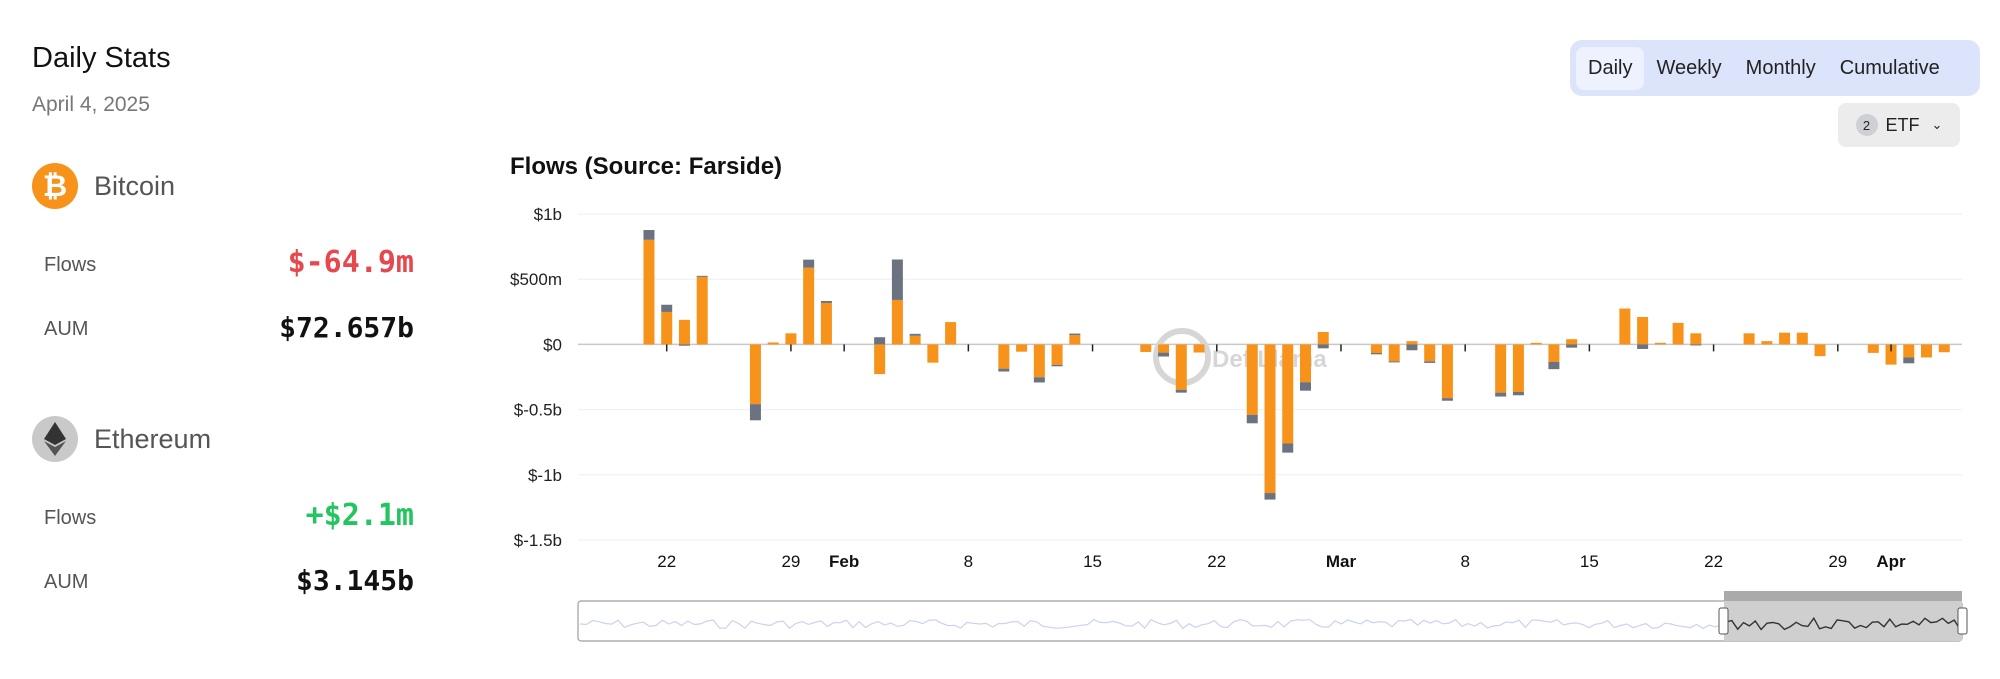 This screenshot has width=2000, height=679. I want to click on tab-monthly: Monthly, so click(1780, 67).